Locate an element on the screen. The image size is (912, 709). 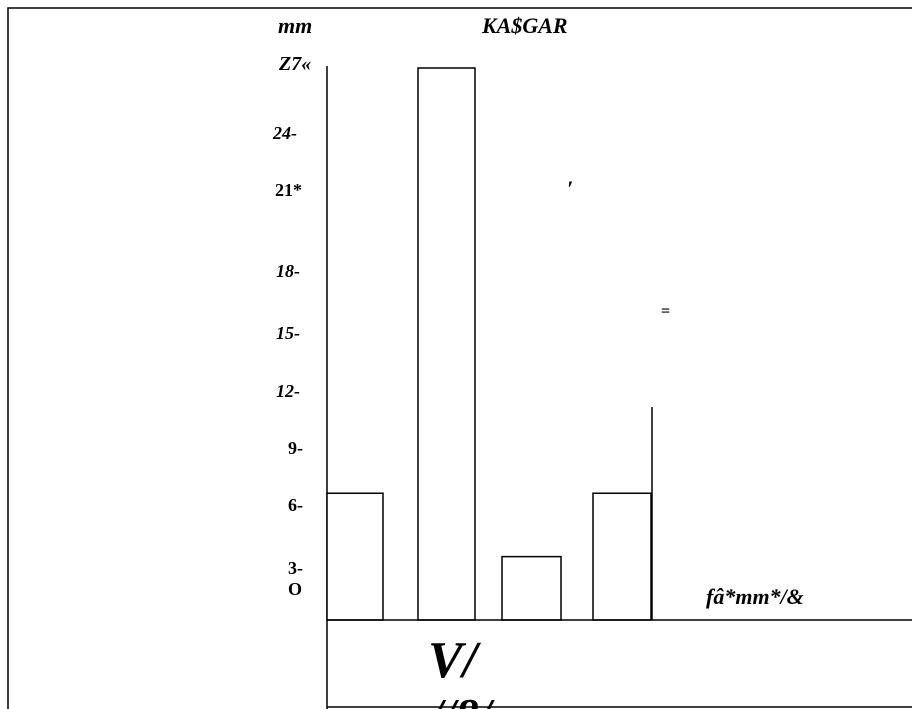
y-tick-label: 15- is located at coordinates (288, 333).